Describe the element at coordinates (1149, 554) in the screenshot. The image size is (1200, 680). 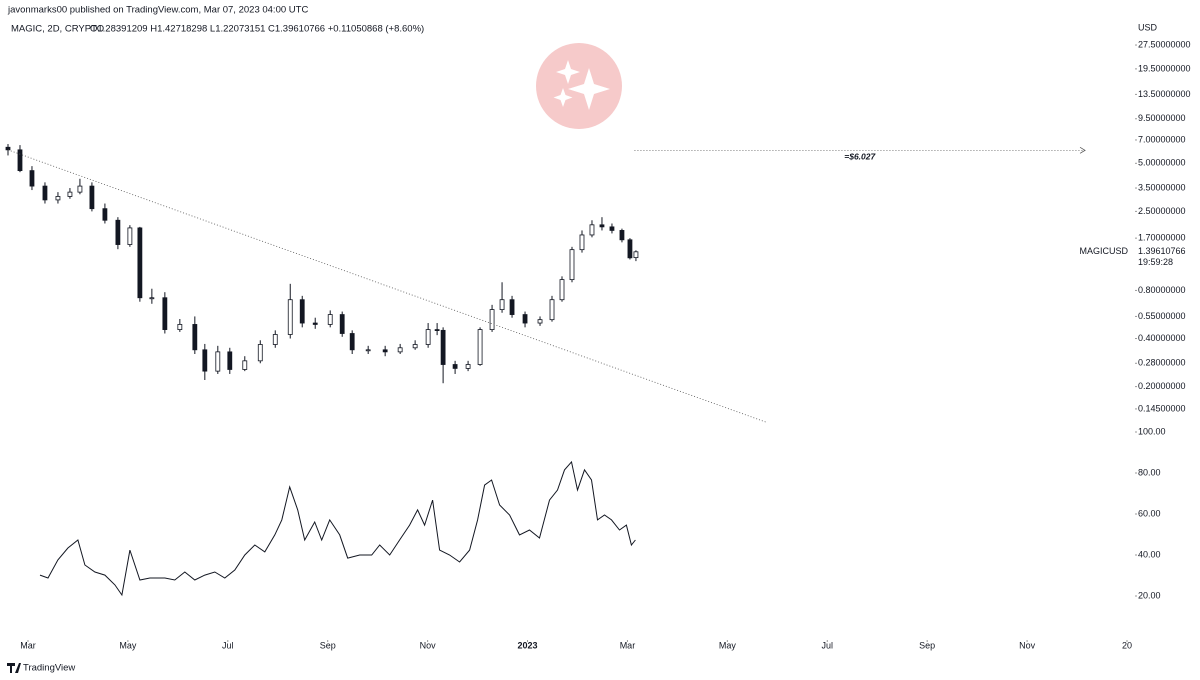
I see `y-tick-label: 40.00` at that location.